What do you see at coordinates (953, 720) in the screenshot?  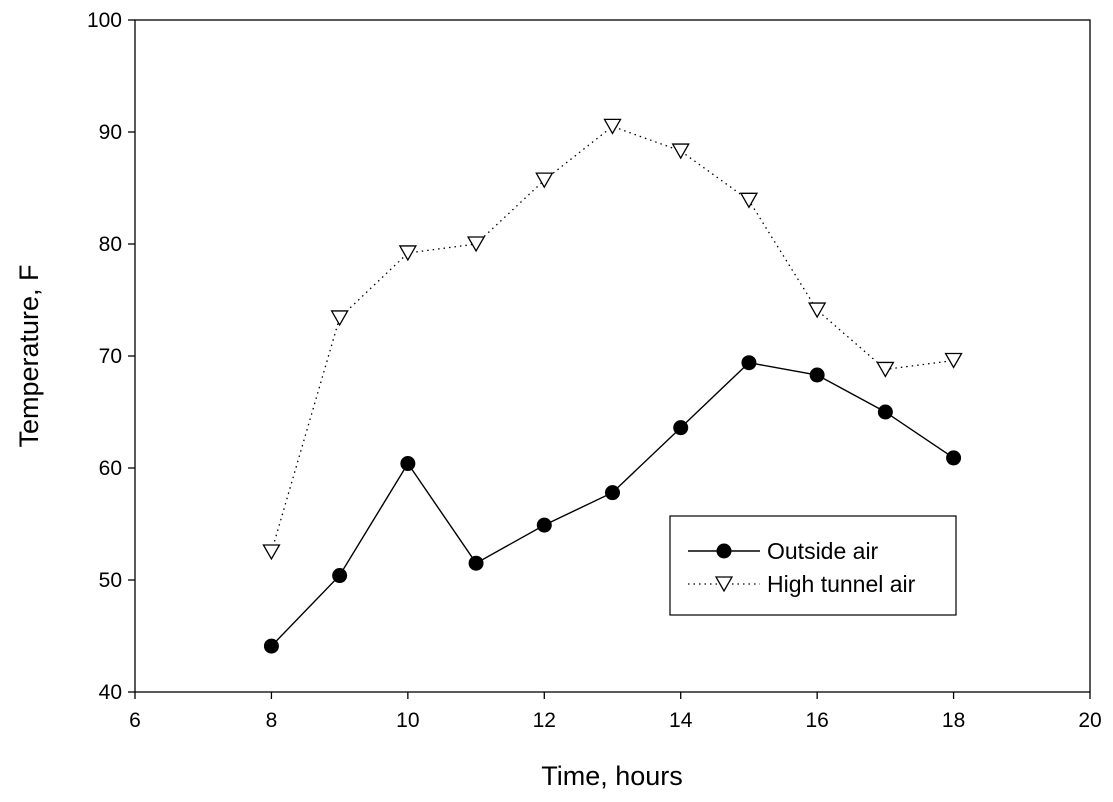 I see `x-tick-label: 18` at bounding box center [953, 720].